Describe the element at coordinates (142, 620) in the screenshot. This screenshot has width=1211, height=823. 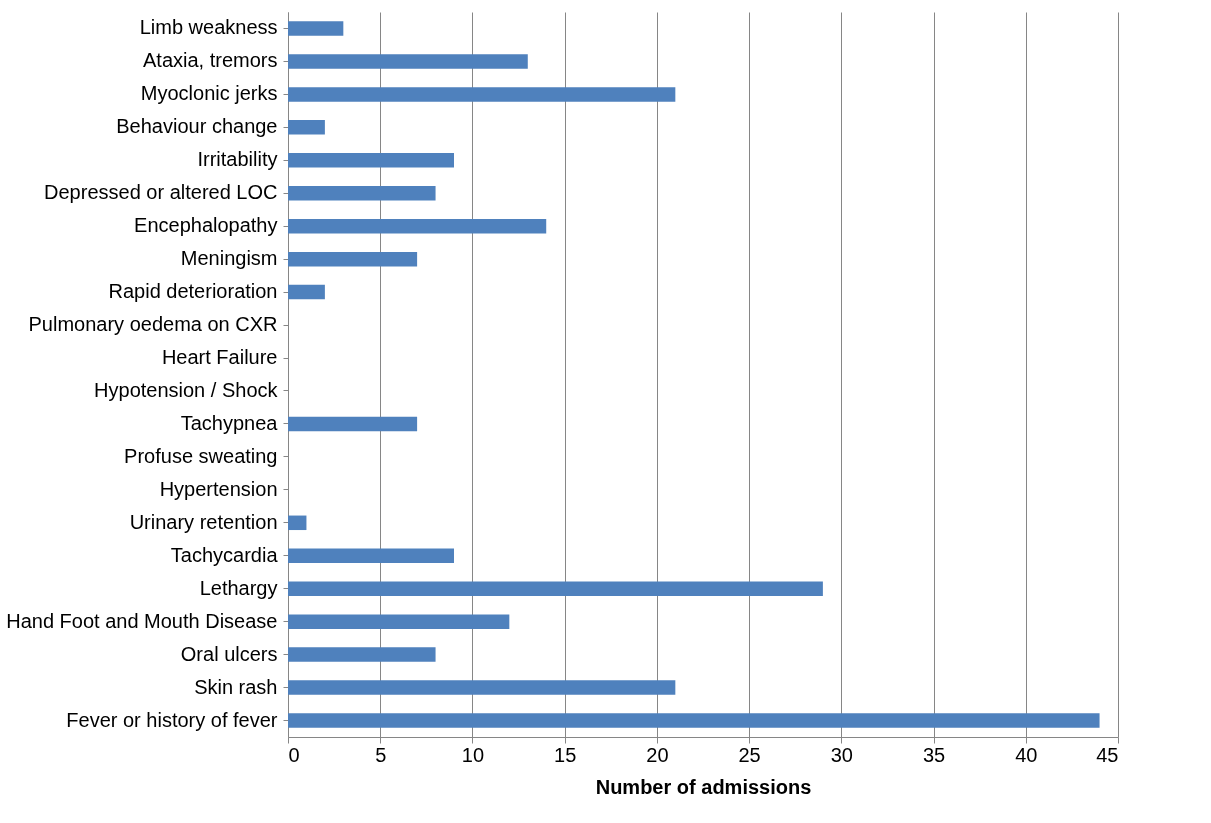
I see `y-tick-label: Hand Foot and Mouth Disease` at that location.